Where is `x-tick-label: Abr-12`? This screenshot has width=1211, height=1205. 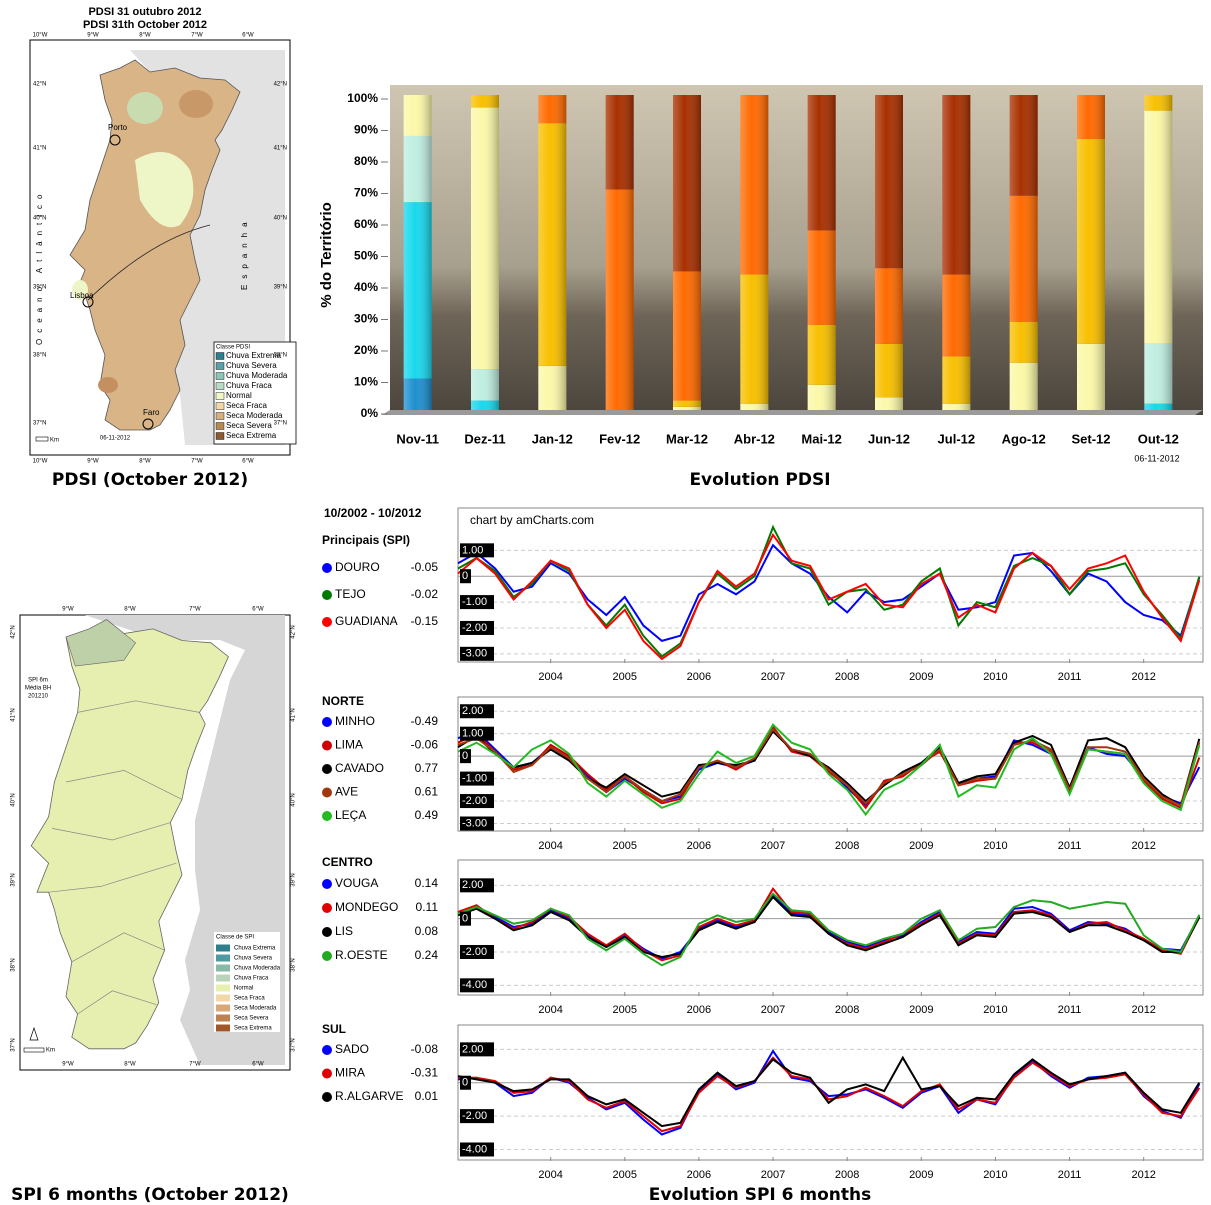
x-tick-label: Abr-12 is located at coordinates (754, 438).